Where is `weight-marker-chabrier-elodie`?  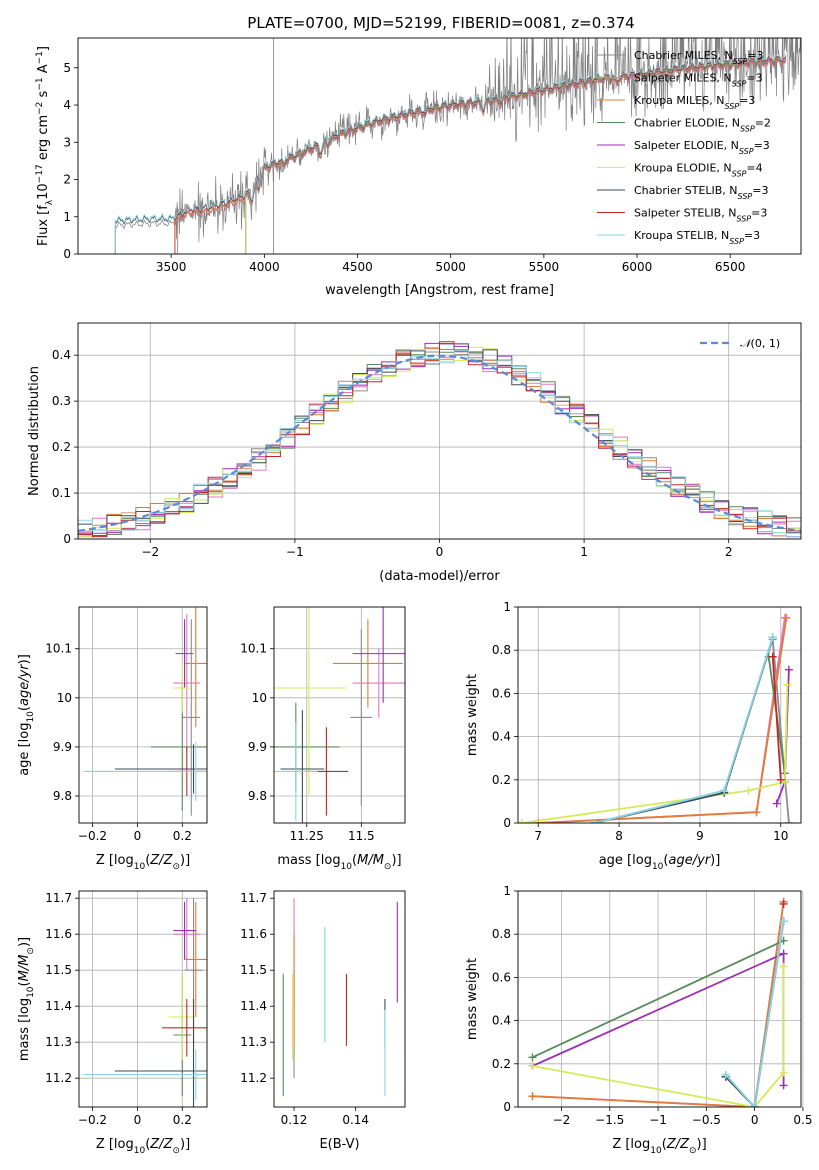
weight-marker-chabrier-elodie is located at coordinates (532, 1057).